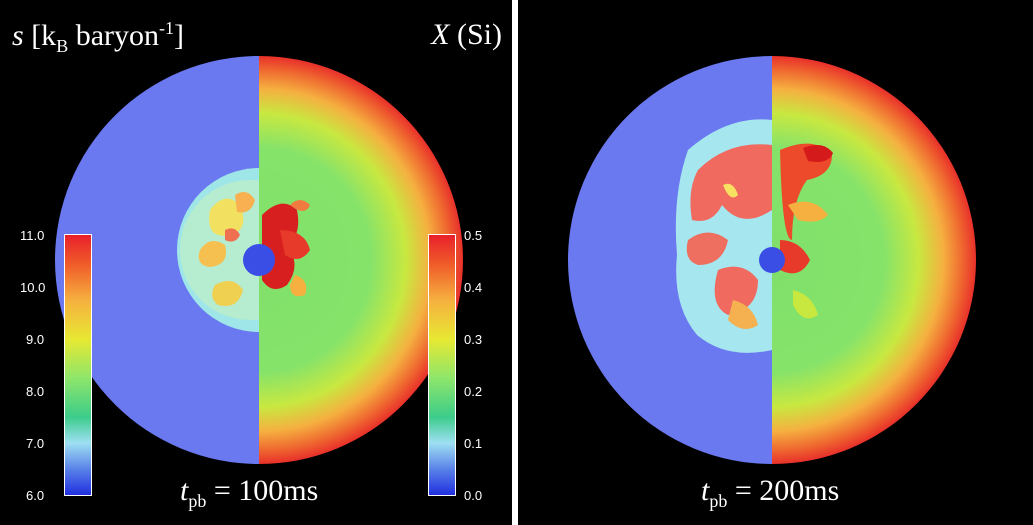  I want to click on entropy-tick: 6.0, so click(35, 495).